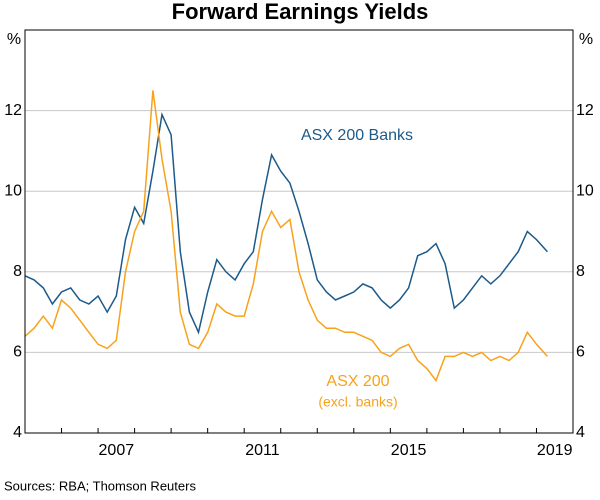 The image size is (600, 500). I want to click on y-tick-label: 12, so click(13, 110).